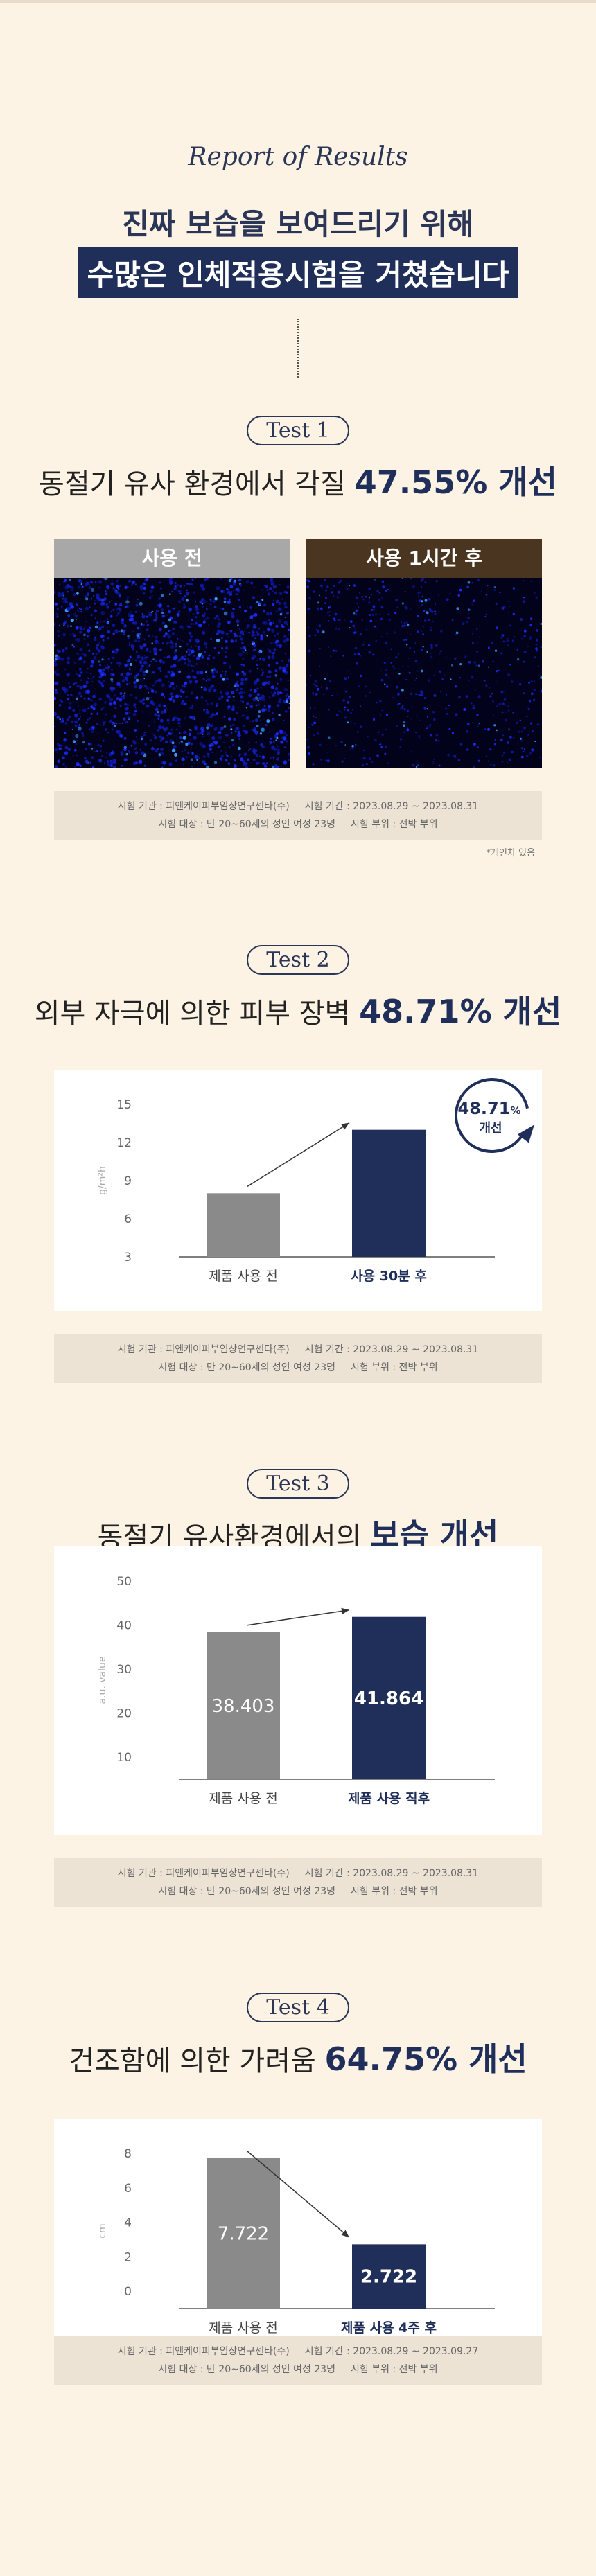 The image size is (596, 2576). Describe the element at coordinates (197, 484) in the screenshot. I see `test-1-title-prefix: 동절기 유사 환경에서 각질` at that location.